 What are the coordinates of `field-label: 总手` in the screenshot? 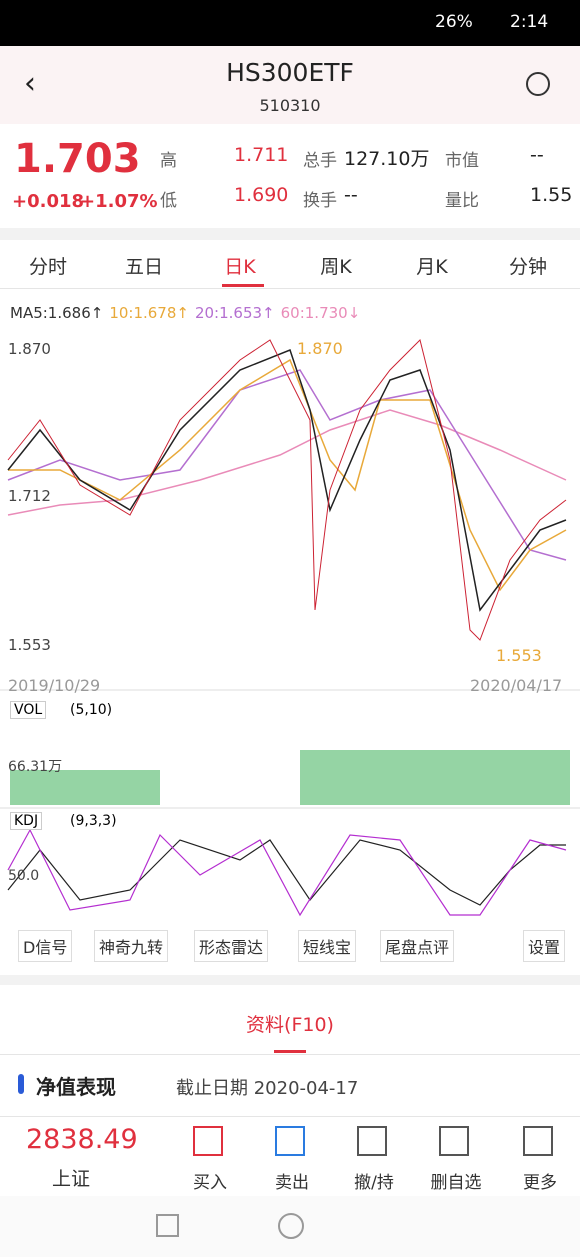 It's located at (320, 161).